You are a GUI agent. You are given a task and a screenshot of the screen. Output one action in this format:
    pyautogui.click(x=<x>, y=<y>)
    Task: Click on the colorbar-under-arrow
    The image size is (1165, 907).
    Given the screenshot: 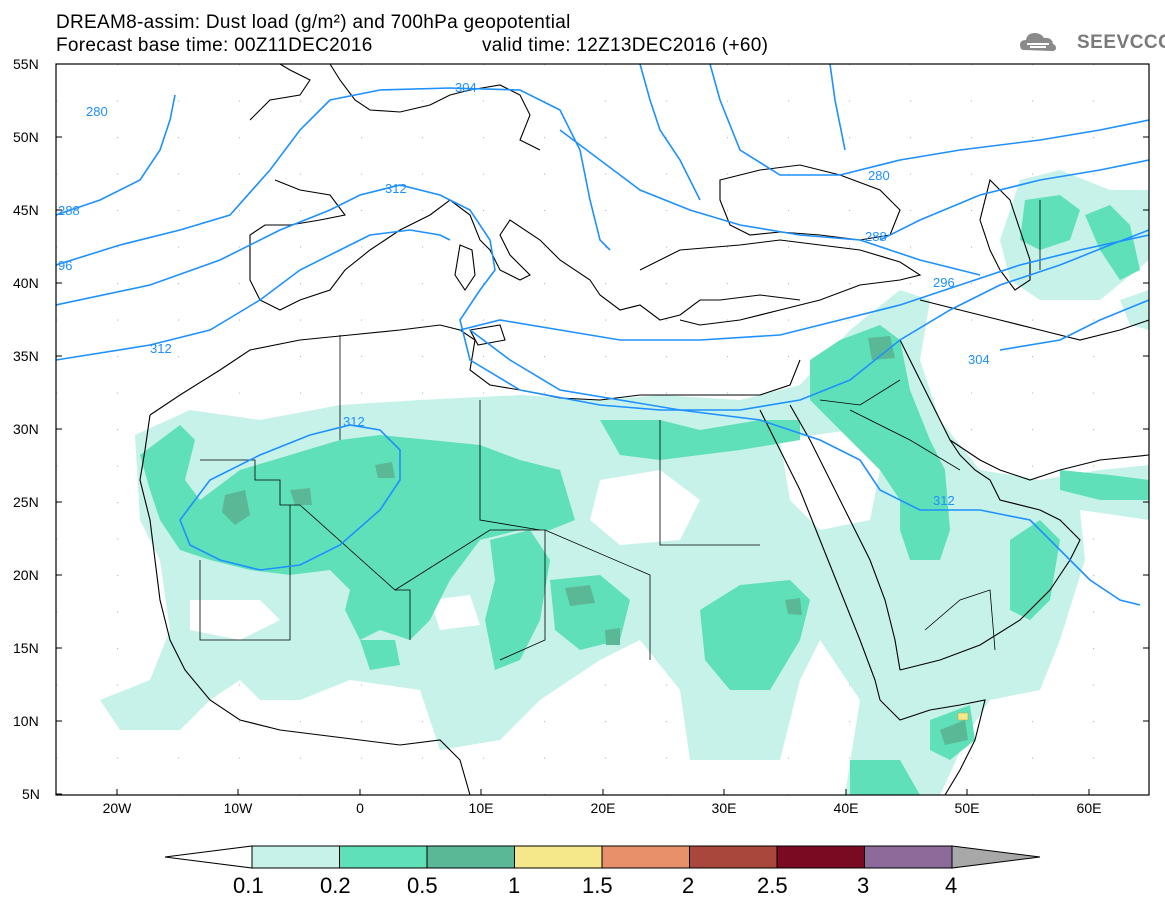 What is the action you would take?
    pyautogui.click(x=208, y=857)
    